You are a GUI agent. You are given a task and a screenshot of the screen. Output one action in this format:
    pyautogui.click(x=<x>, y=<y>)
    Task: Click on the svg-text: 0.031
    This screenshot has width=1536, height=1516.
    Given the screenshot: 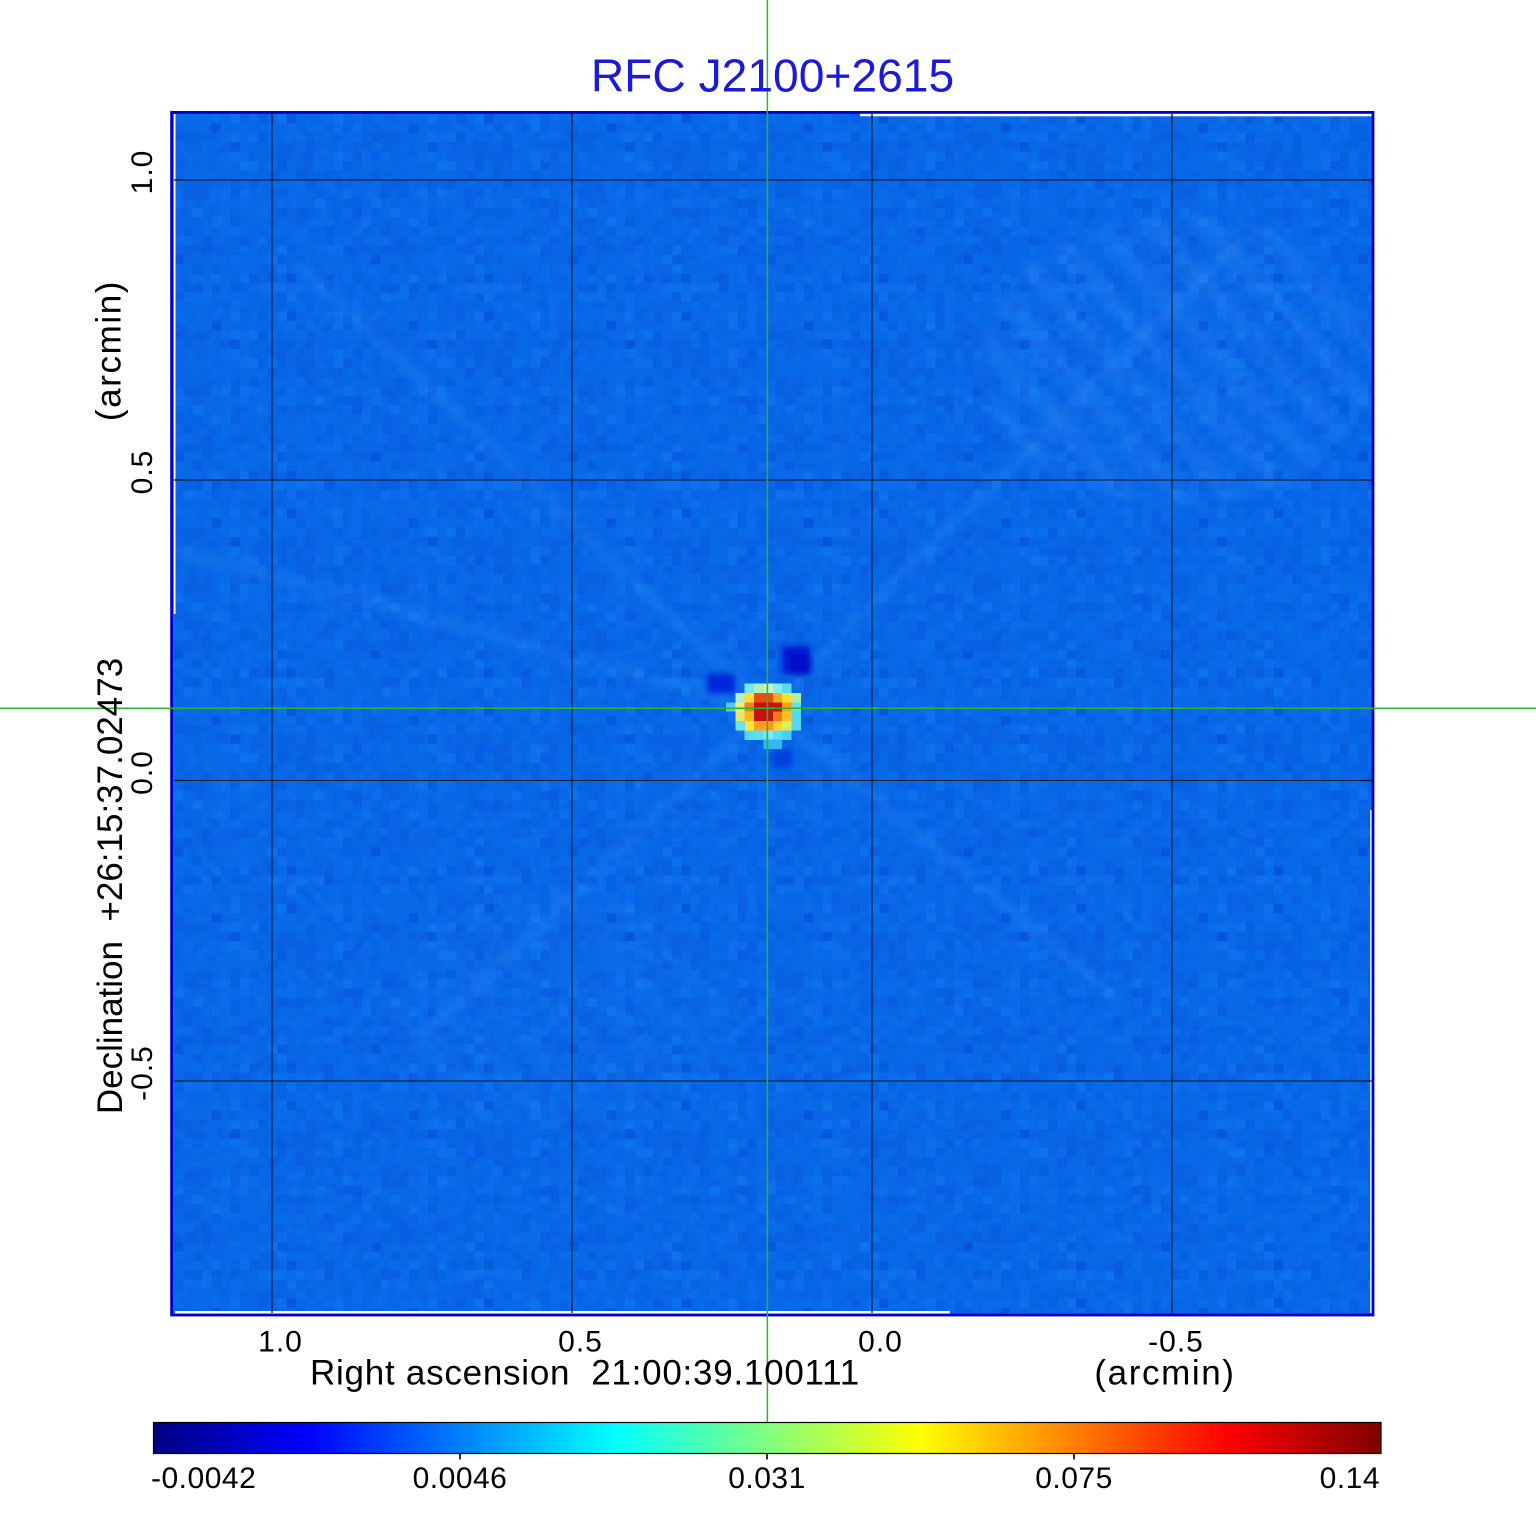 What is the action you would take?
    pyautogui.click(x=767, y=1478)
    